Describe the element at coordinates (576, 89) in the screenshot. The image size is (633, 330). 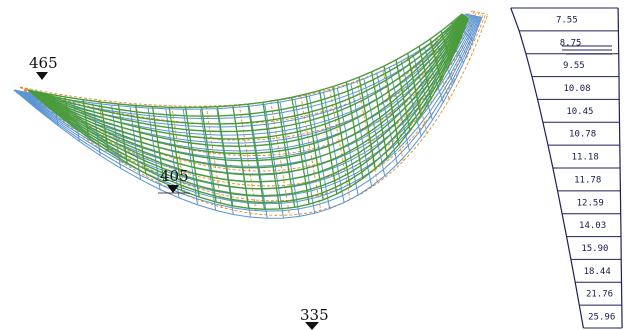
I see `thickness-value: 10.08` at that location.